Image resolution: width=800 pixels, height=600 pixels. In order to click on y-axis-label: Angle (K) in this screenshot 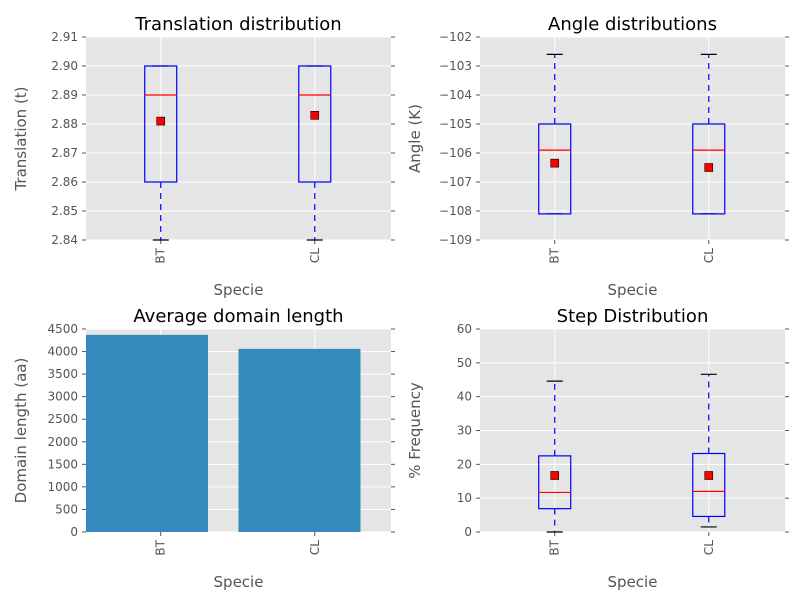, I will do `click(415, 138)`.